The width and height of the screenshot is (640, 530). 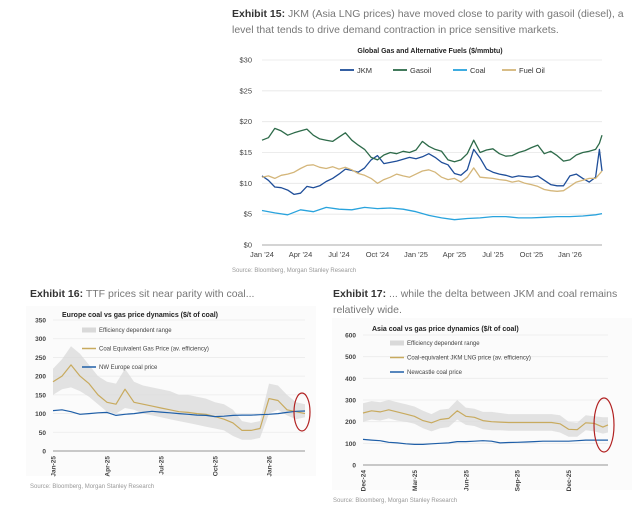 What do you see at coordinates (569, 481) in the screenshot?
I see `x-tick-label: Dec-25` at bounding box center [569, 481].